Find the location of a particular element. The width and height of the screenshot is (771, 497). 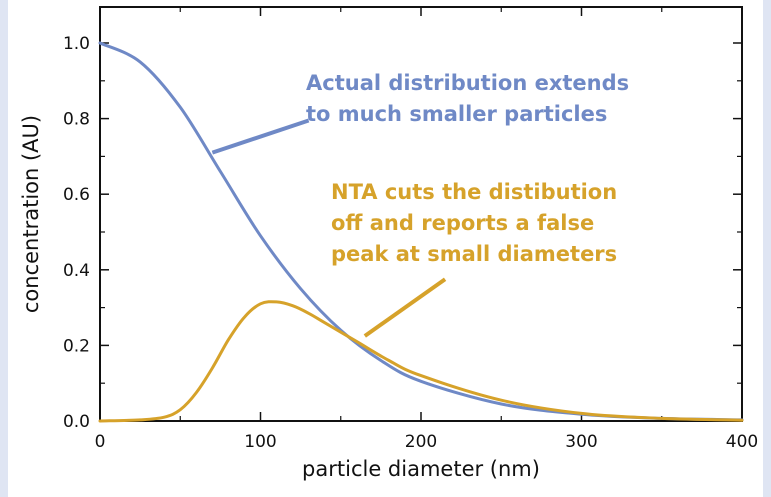

annotation-actual-pointer is located at coordinates (260, 136).